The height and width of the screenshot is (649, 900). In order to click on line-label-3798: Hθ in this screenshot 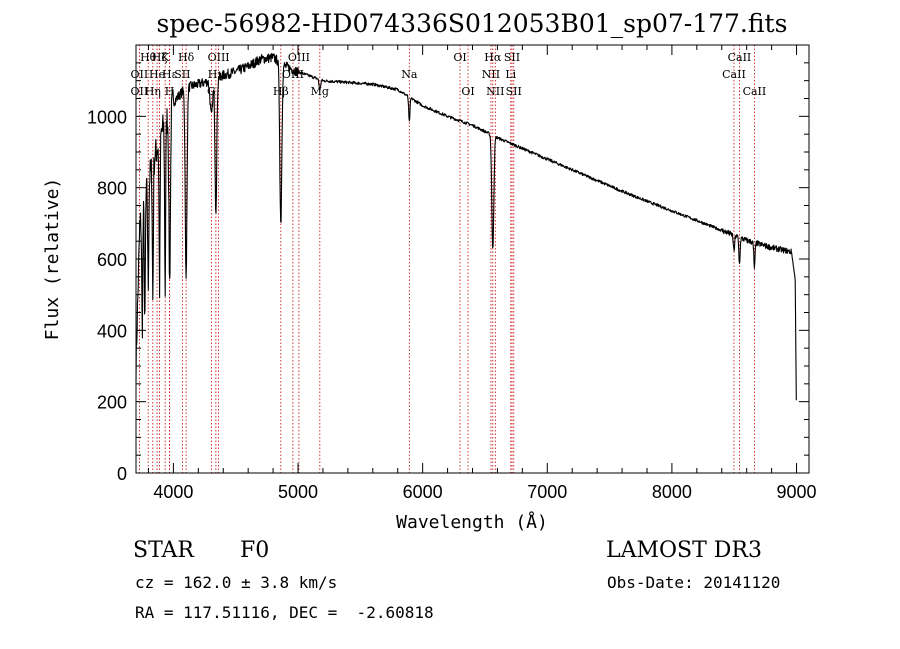, I will do `click(148, 57)`.